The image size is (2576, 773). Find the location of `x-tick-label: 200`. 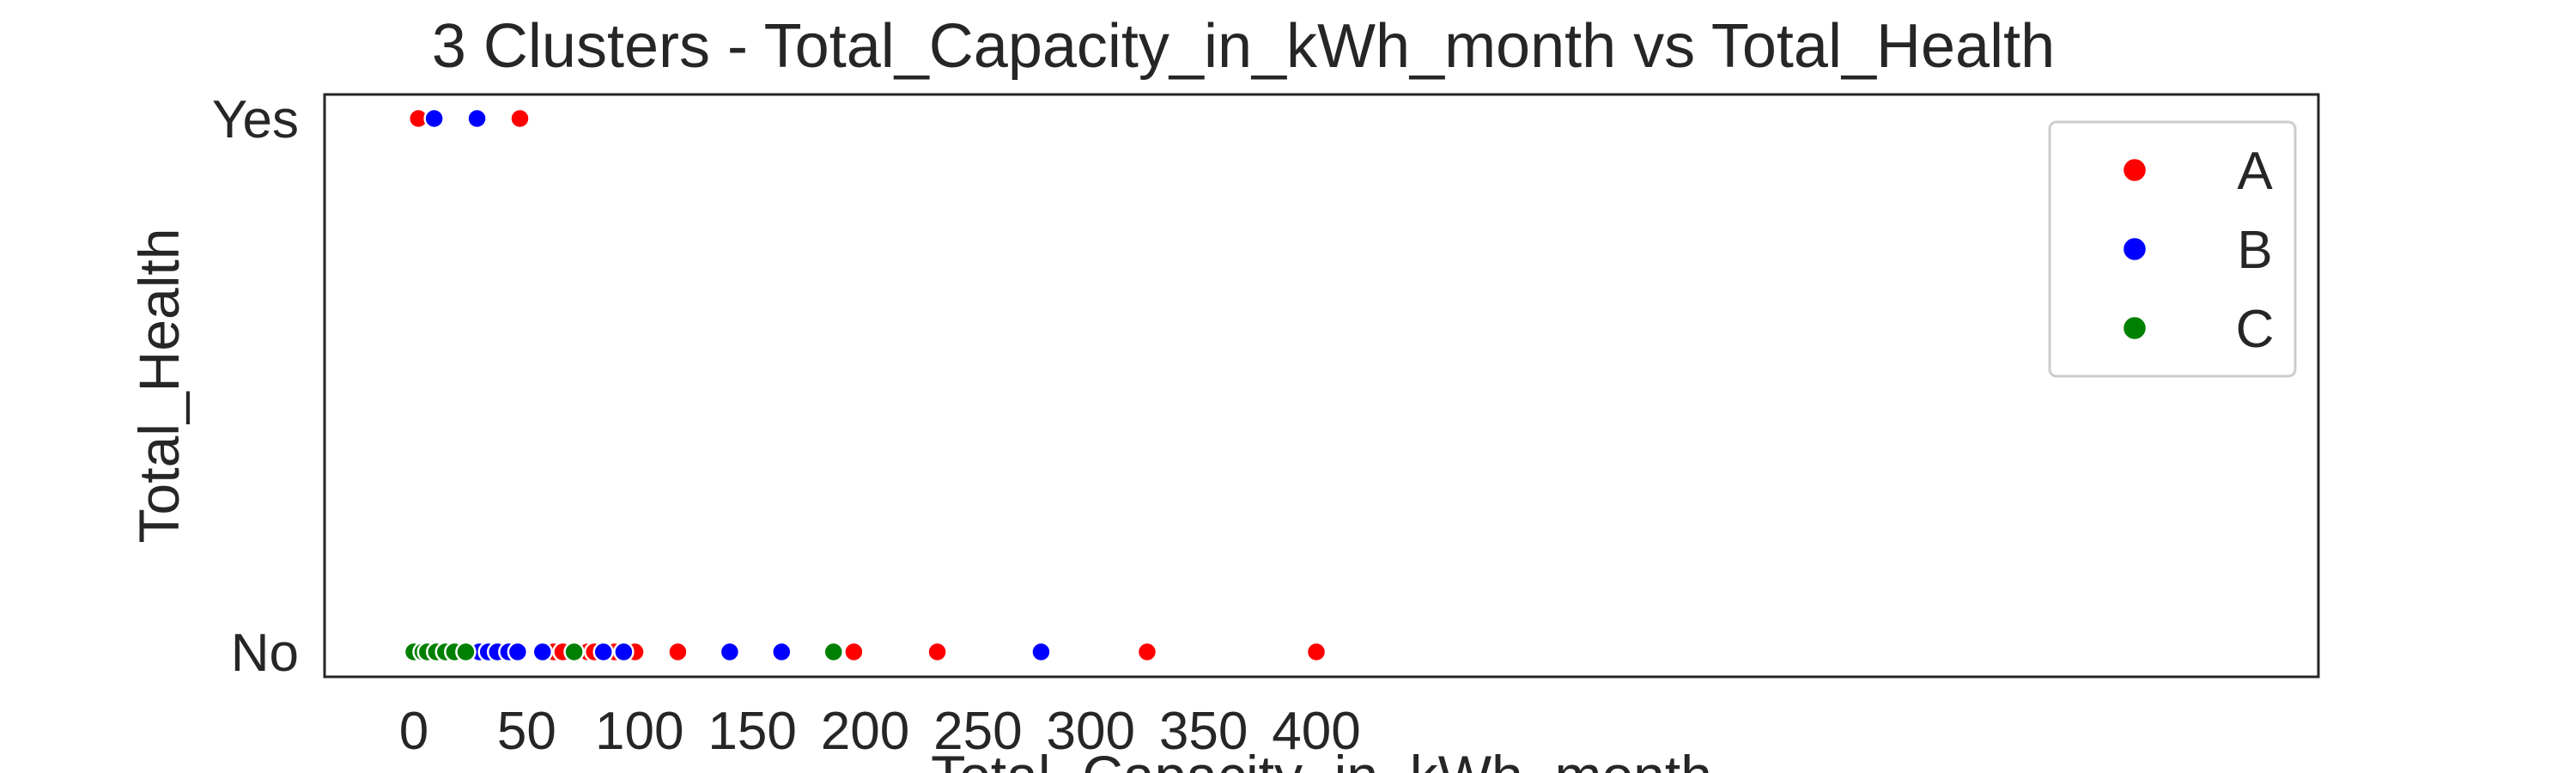

x-tick-label: 200 is located at coordinates (865, 731).